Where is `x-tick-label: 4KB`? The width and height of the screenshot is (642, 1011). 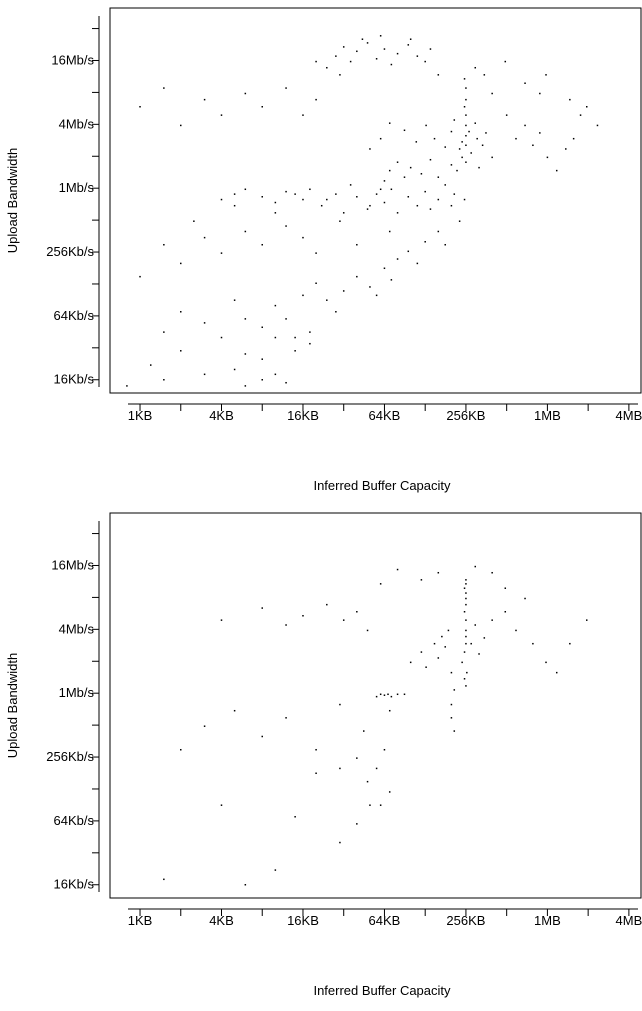 x-tick-label: 4KB is located at coordinates (221, 415).